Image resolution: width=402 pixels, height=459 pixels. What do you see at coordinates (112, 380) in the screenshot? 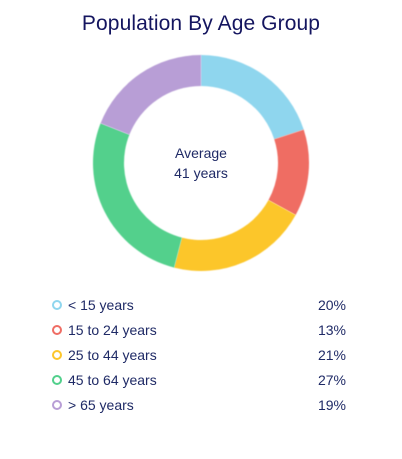
I see `legend-label: 45 to 64 years` at bounding box center [112, 380].